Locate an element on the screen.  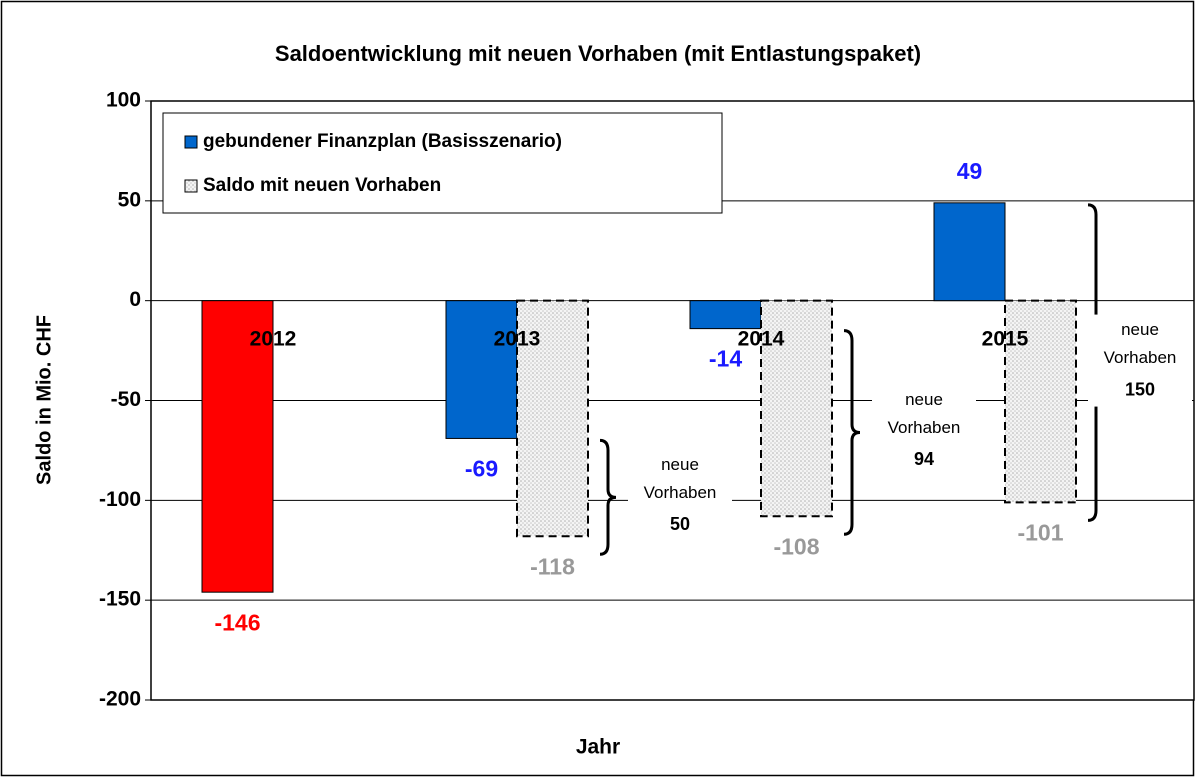
data-label: 49 is located at coordinates (970, 171).